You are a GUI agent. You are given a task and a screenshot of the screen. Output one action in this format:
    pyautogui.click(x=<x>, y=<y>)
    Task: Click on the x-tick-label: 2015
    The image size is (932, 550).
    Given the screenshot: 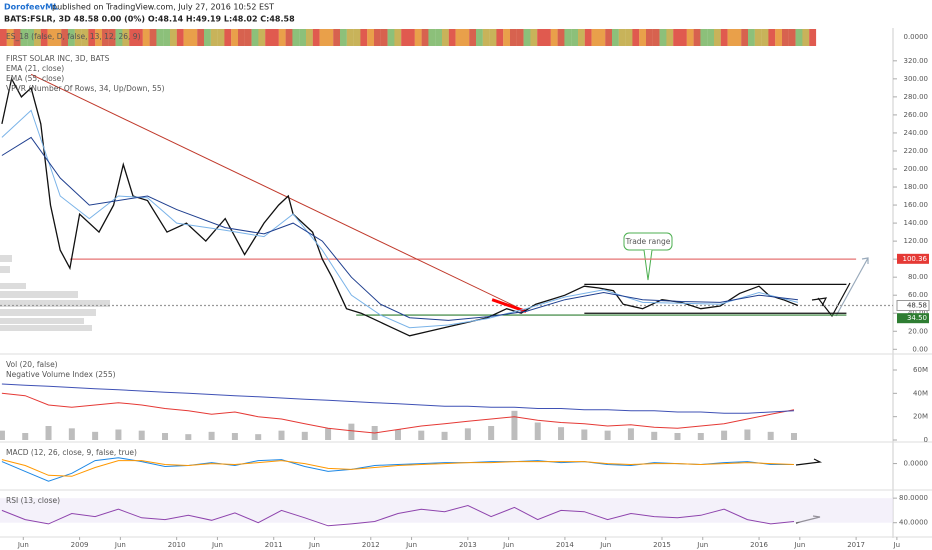 What is the action you would take?
    pyautogui.click(x=662, y=545)
    